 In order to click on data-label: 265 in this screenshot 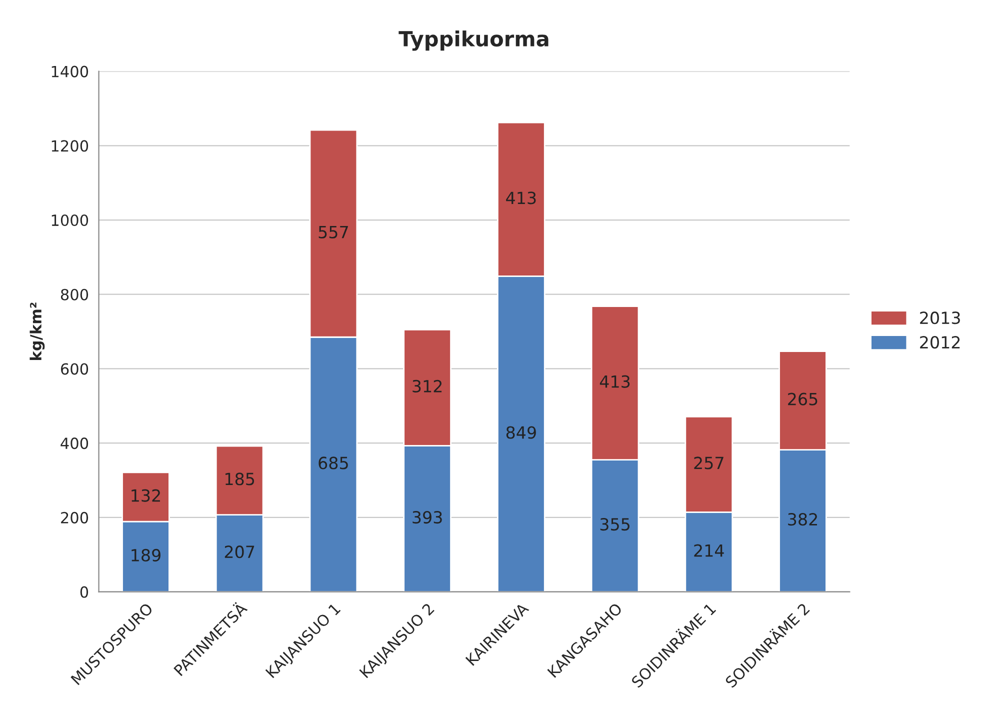, I will do `click(803, 399)`.